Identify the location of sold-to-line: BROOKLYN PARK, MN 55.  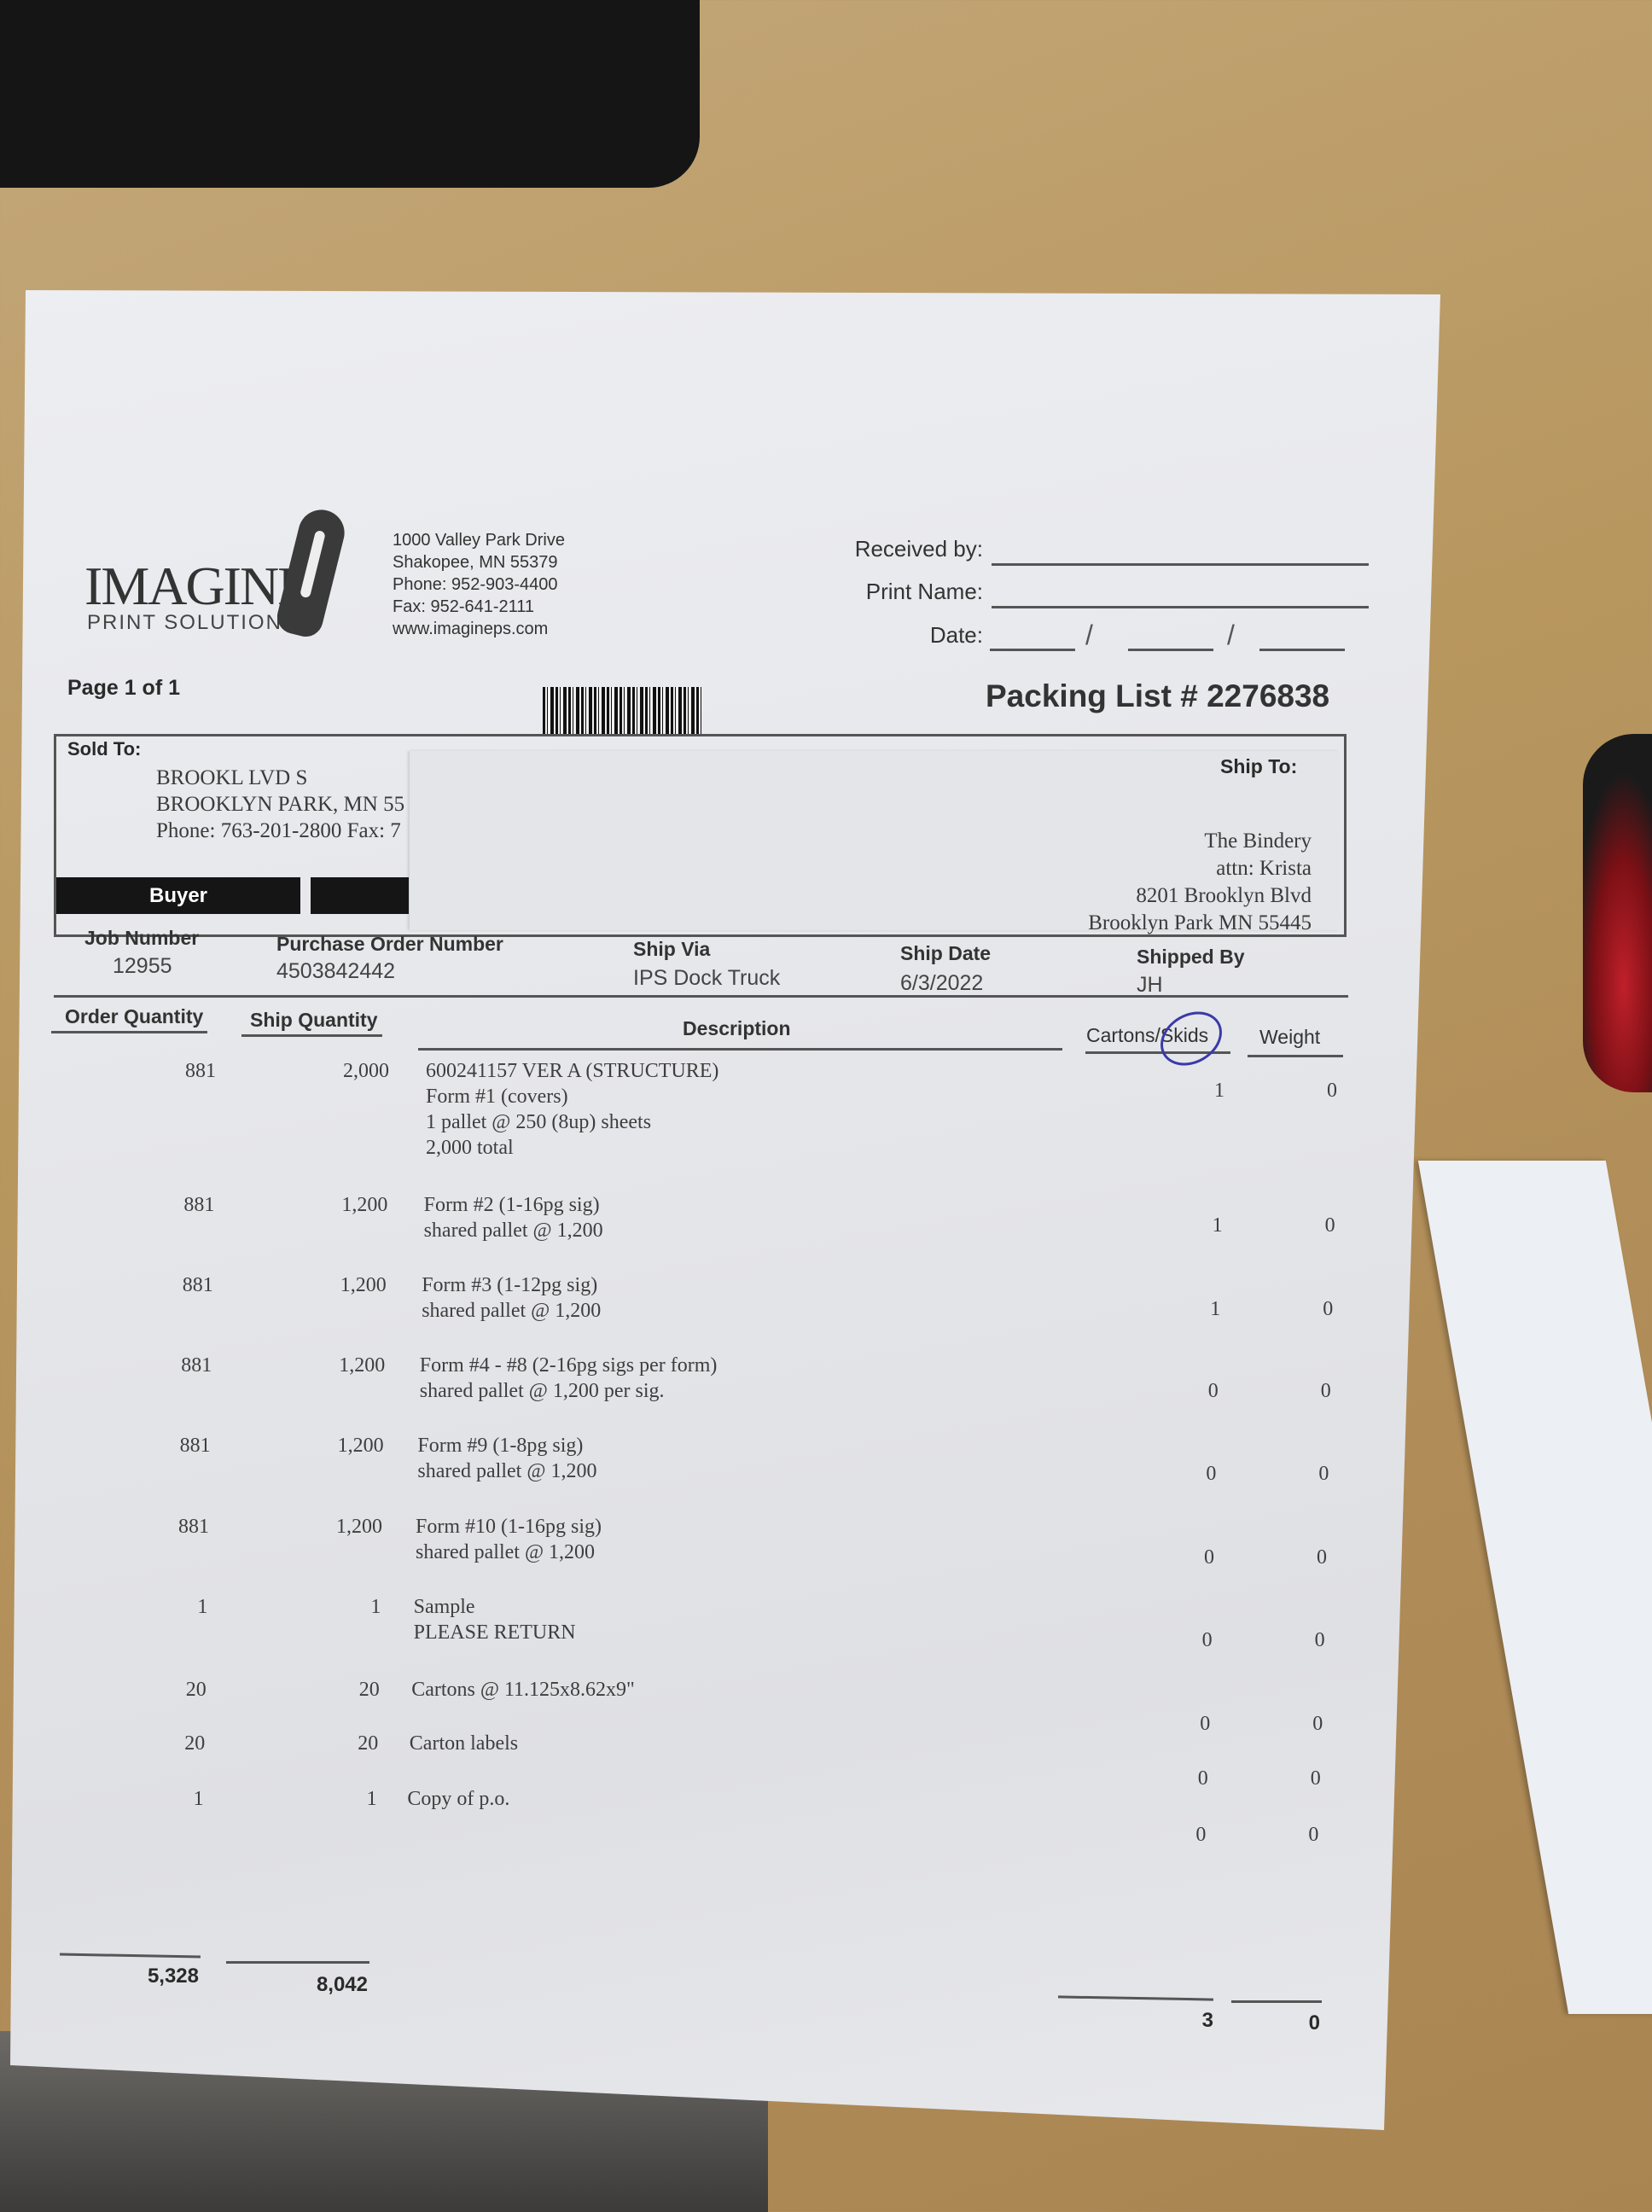
(280, 804).